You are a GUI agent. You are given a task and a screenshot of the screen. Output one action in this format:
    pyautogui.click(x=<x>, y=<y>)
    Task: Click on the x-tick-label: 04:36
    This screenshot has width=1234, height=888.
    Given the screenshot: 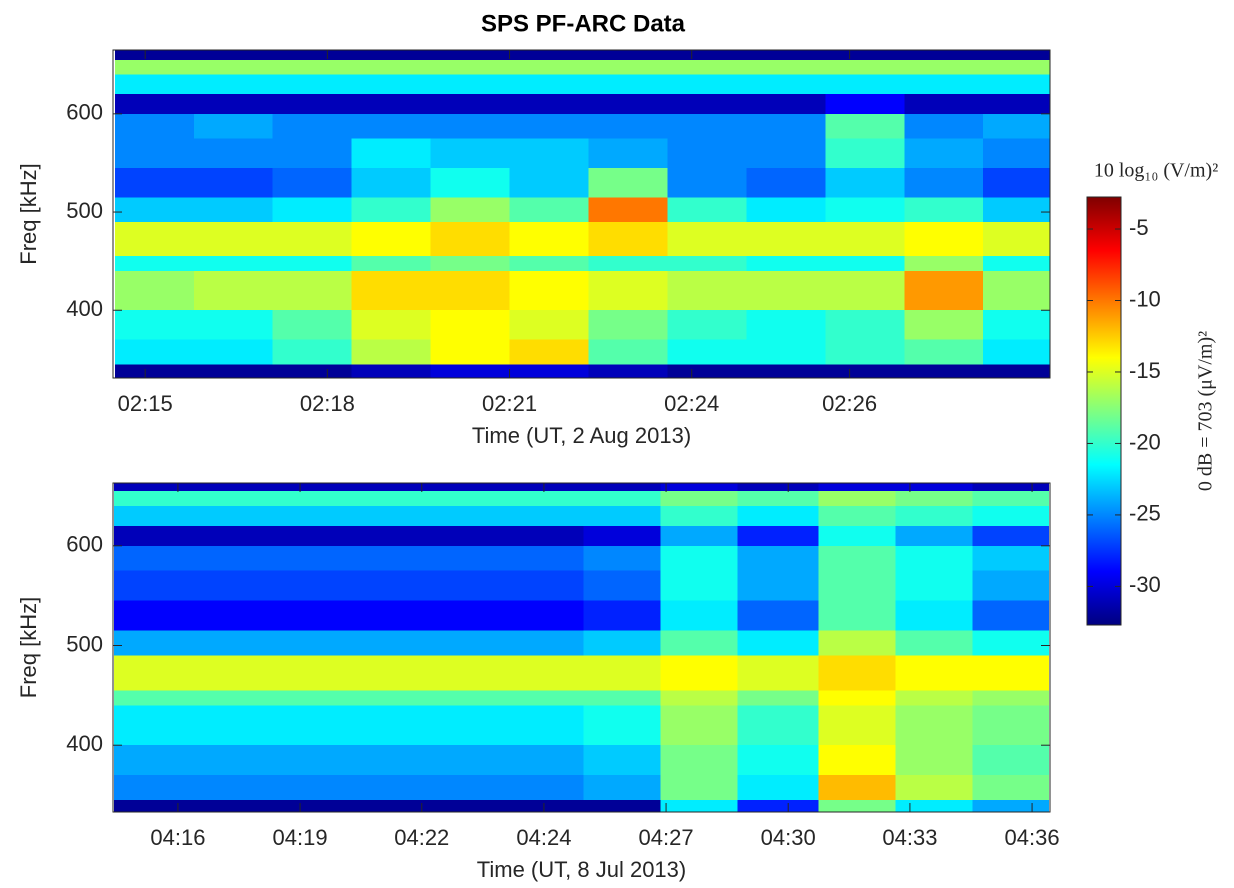 What is the action you would take?
    pyautogui.click(x=1032, y=837)
    